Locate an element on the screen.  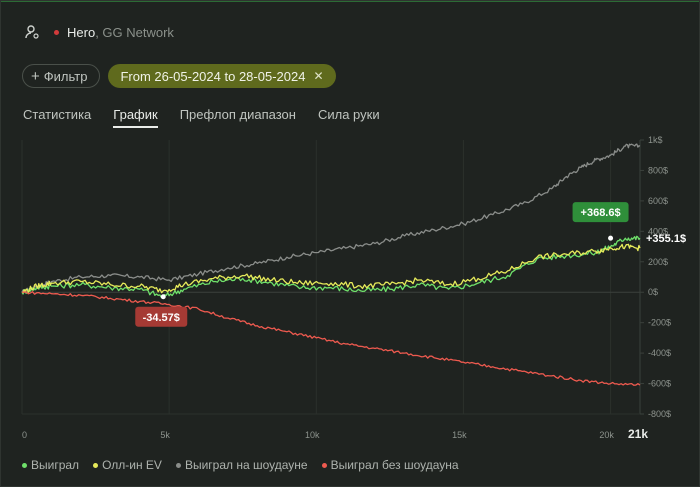
tab-hand-strength: Сила руки is located at coordinates (348, 114).